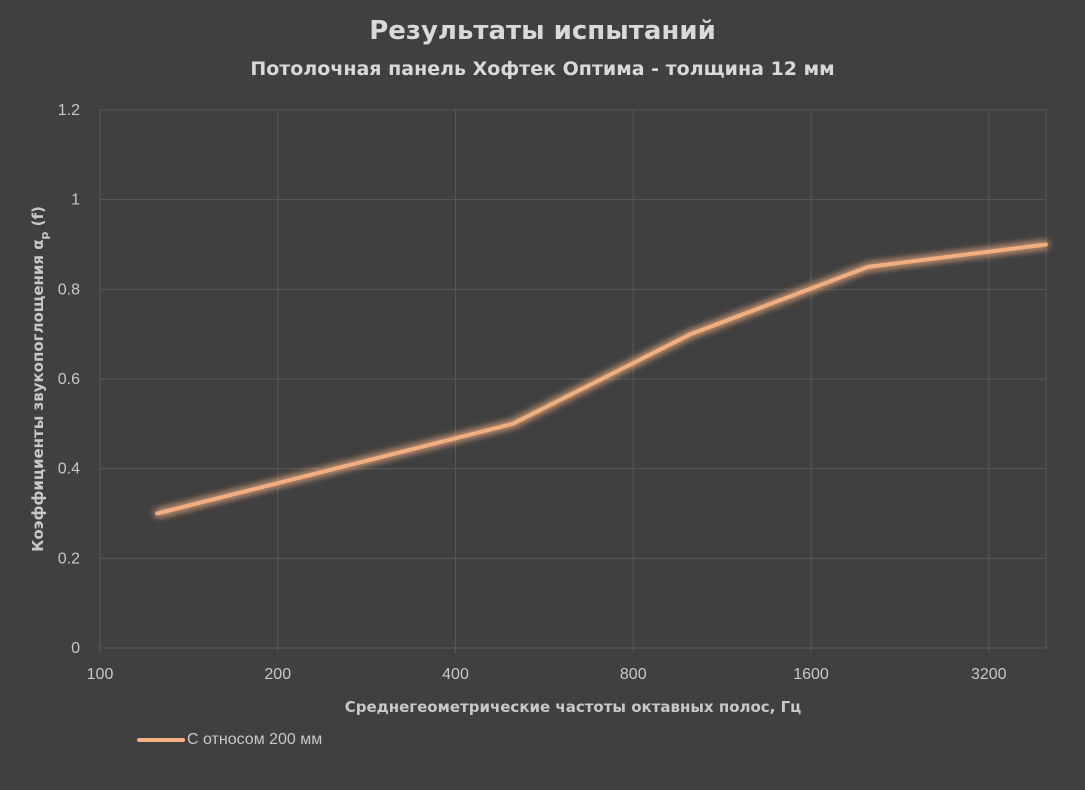  I want to click on chart-title: Результаты испытаний, so click(542, 31).